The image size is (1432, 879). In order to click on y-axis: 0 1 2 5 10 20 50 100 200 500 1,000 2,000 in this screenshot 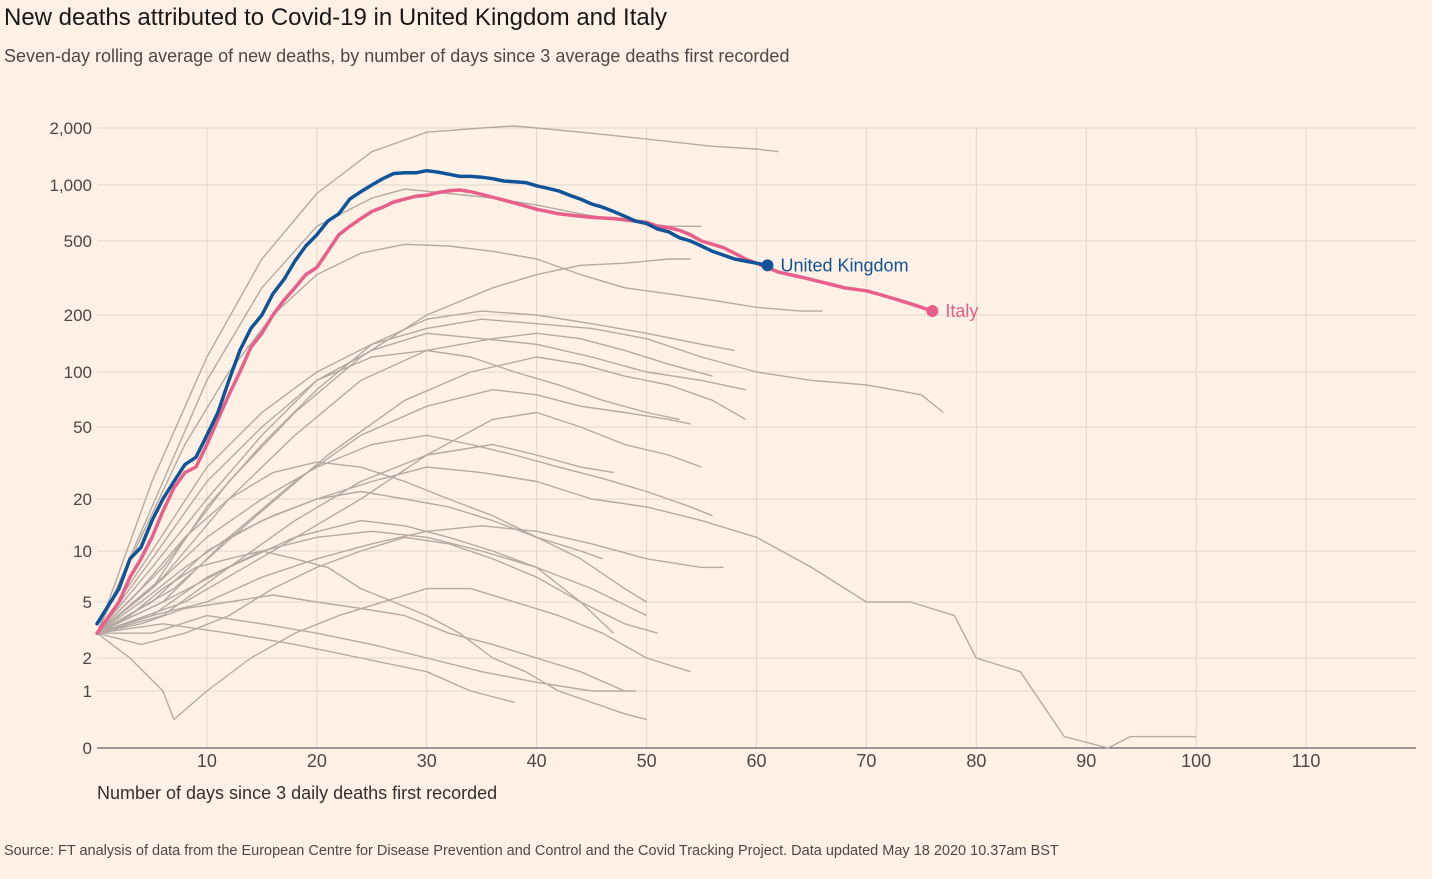, I will do `click(70, 438)`.